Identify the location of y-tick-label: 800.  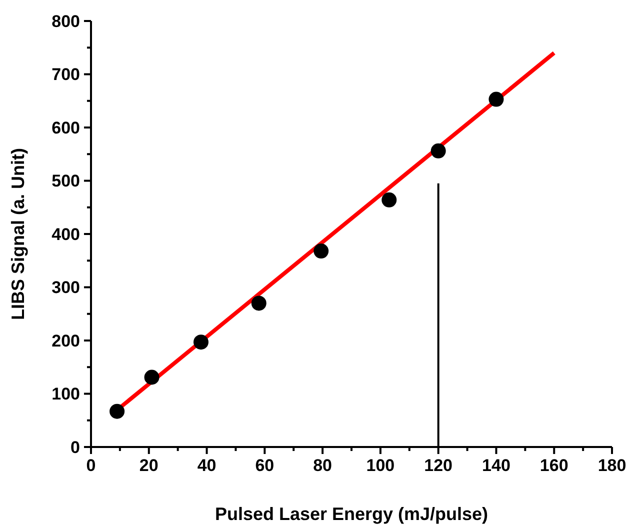
(66, 21).